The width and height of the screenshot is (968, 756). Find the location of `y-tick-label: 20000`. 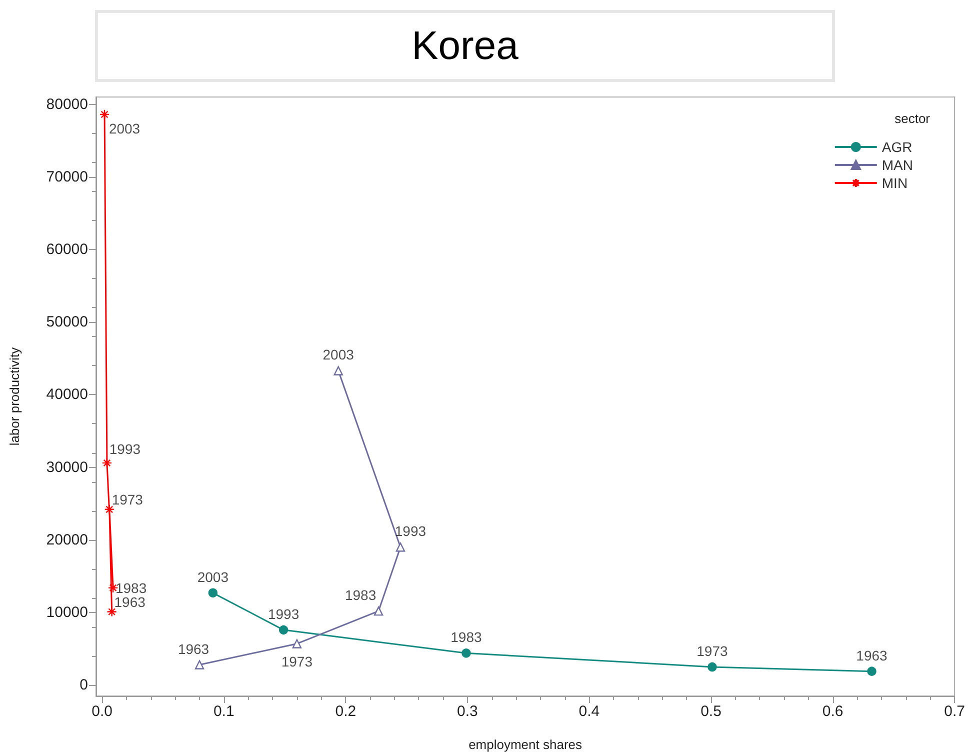

y-tick-label: 20000 is located at coordinates (67, 539).